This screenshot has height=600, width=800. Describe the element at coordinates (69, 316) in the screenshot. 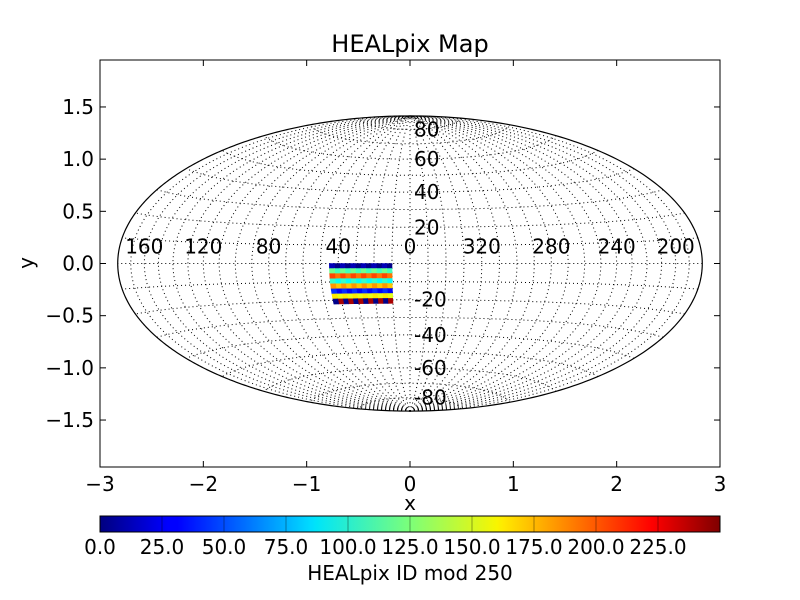

I see `y-tick-label: −0.5` at that location.